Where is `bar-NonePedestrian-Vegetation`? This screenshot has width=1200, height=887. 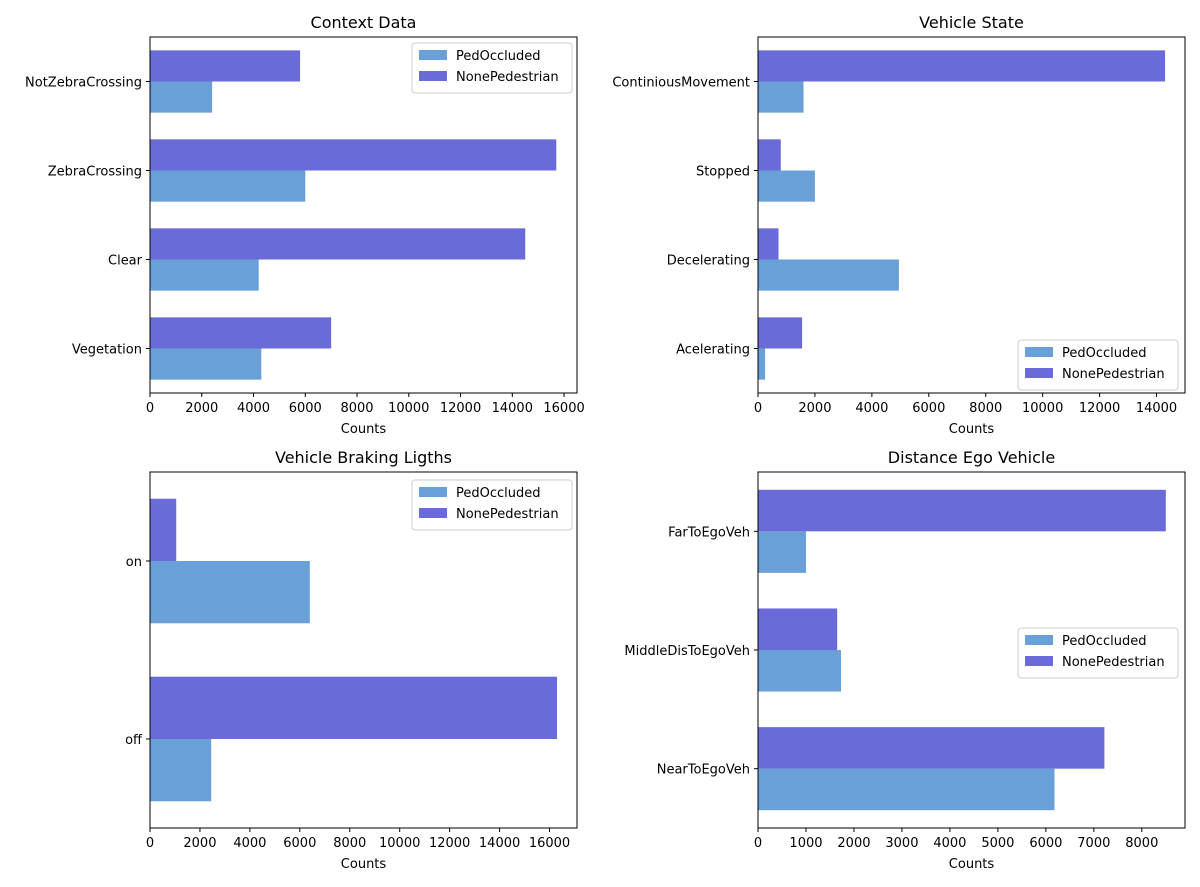 bar-NonePedestrian-Vegetation is located at coordinates (241, 333).